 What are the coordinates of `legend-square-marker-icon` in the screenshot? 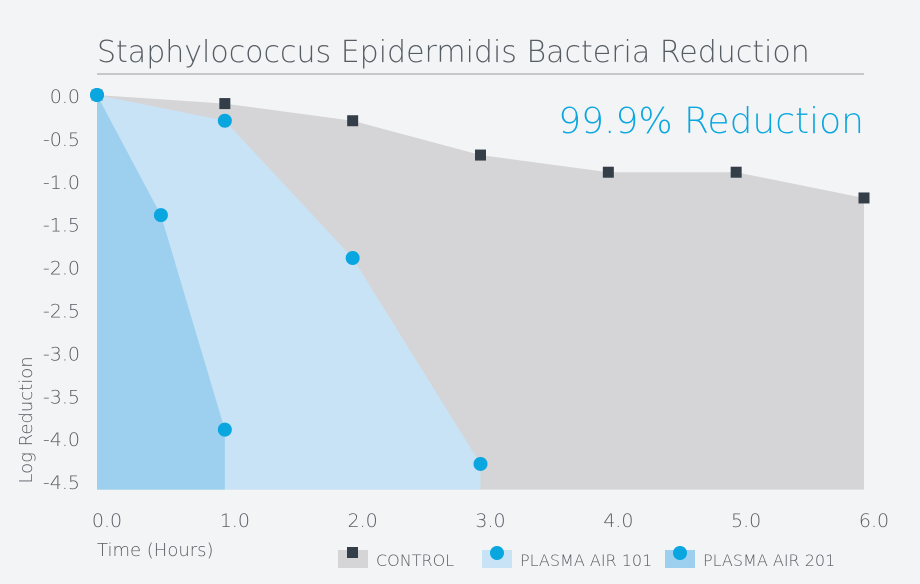 It's located at (352, 552).